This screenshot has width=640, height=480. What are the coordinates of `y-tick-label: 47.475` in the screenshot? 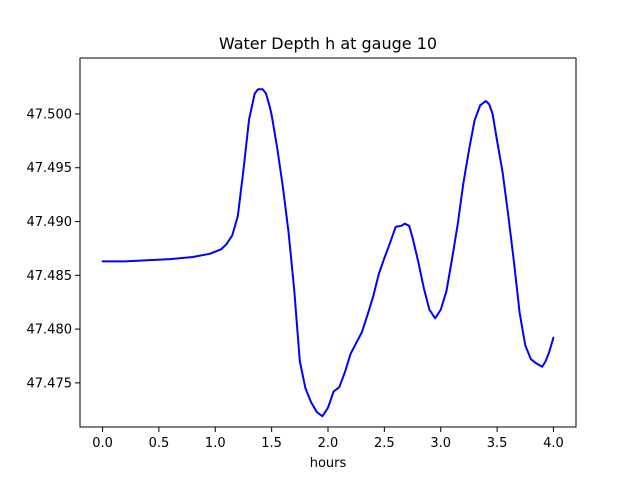 It's located at (50, 383).